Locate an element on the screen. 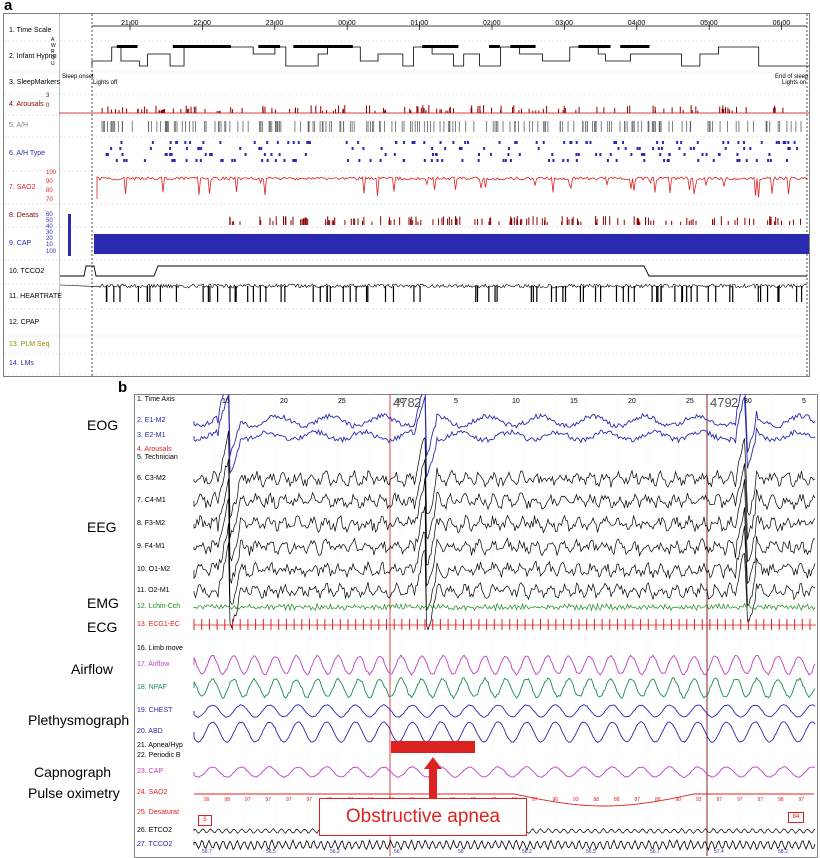 The width and height of the screenshot is (820, 858). tcco2-reading: 56.2 is located at coordinates (527, 852).